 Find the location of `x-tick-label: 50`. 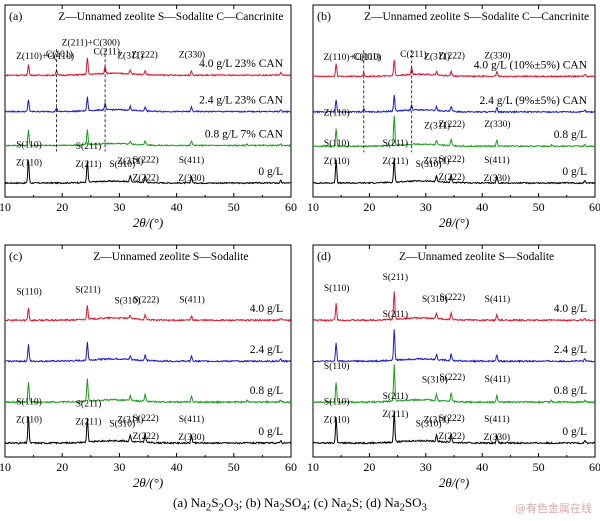

x-tick-label: 50 is located at coordinates (539, 467).